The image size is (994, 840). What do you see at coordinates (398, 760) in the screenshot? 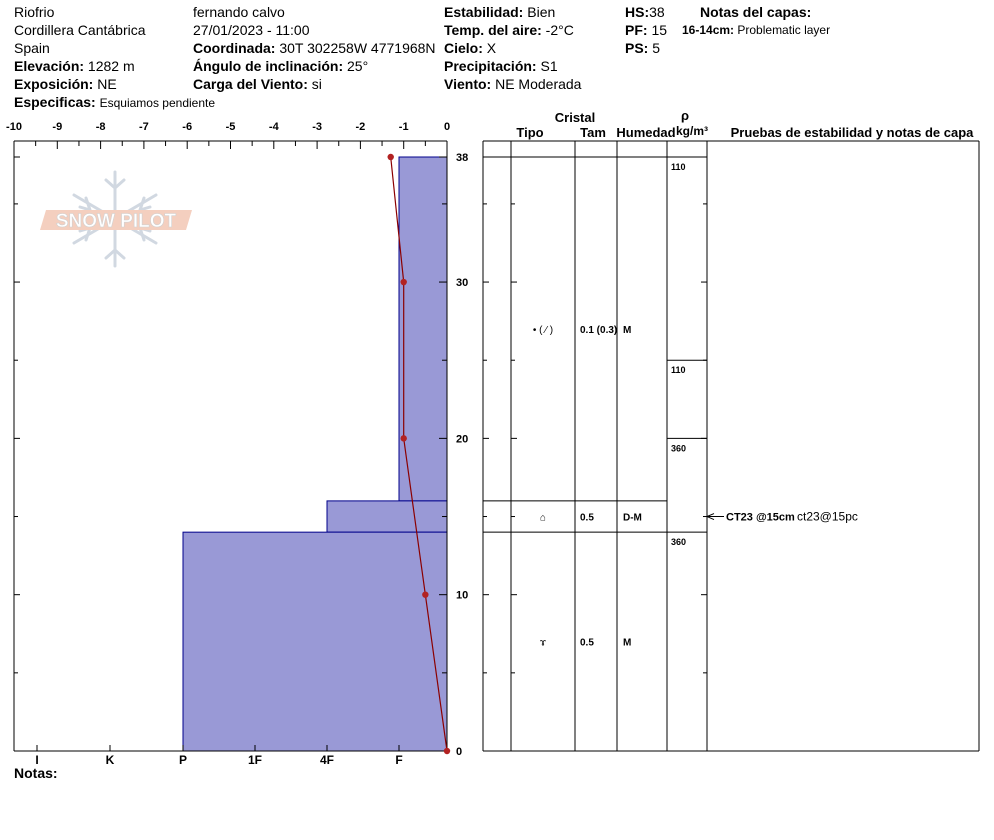
I see `hardness-tick-label: F` at bounding box center [398, 760].